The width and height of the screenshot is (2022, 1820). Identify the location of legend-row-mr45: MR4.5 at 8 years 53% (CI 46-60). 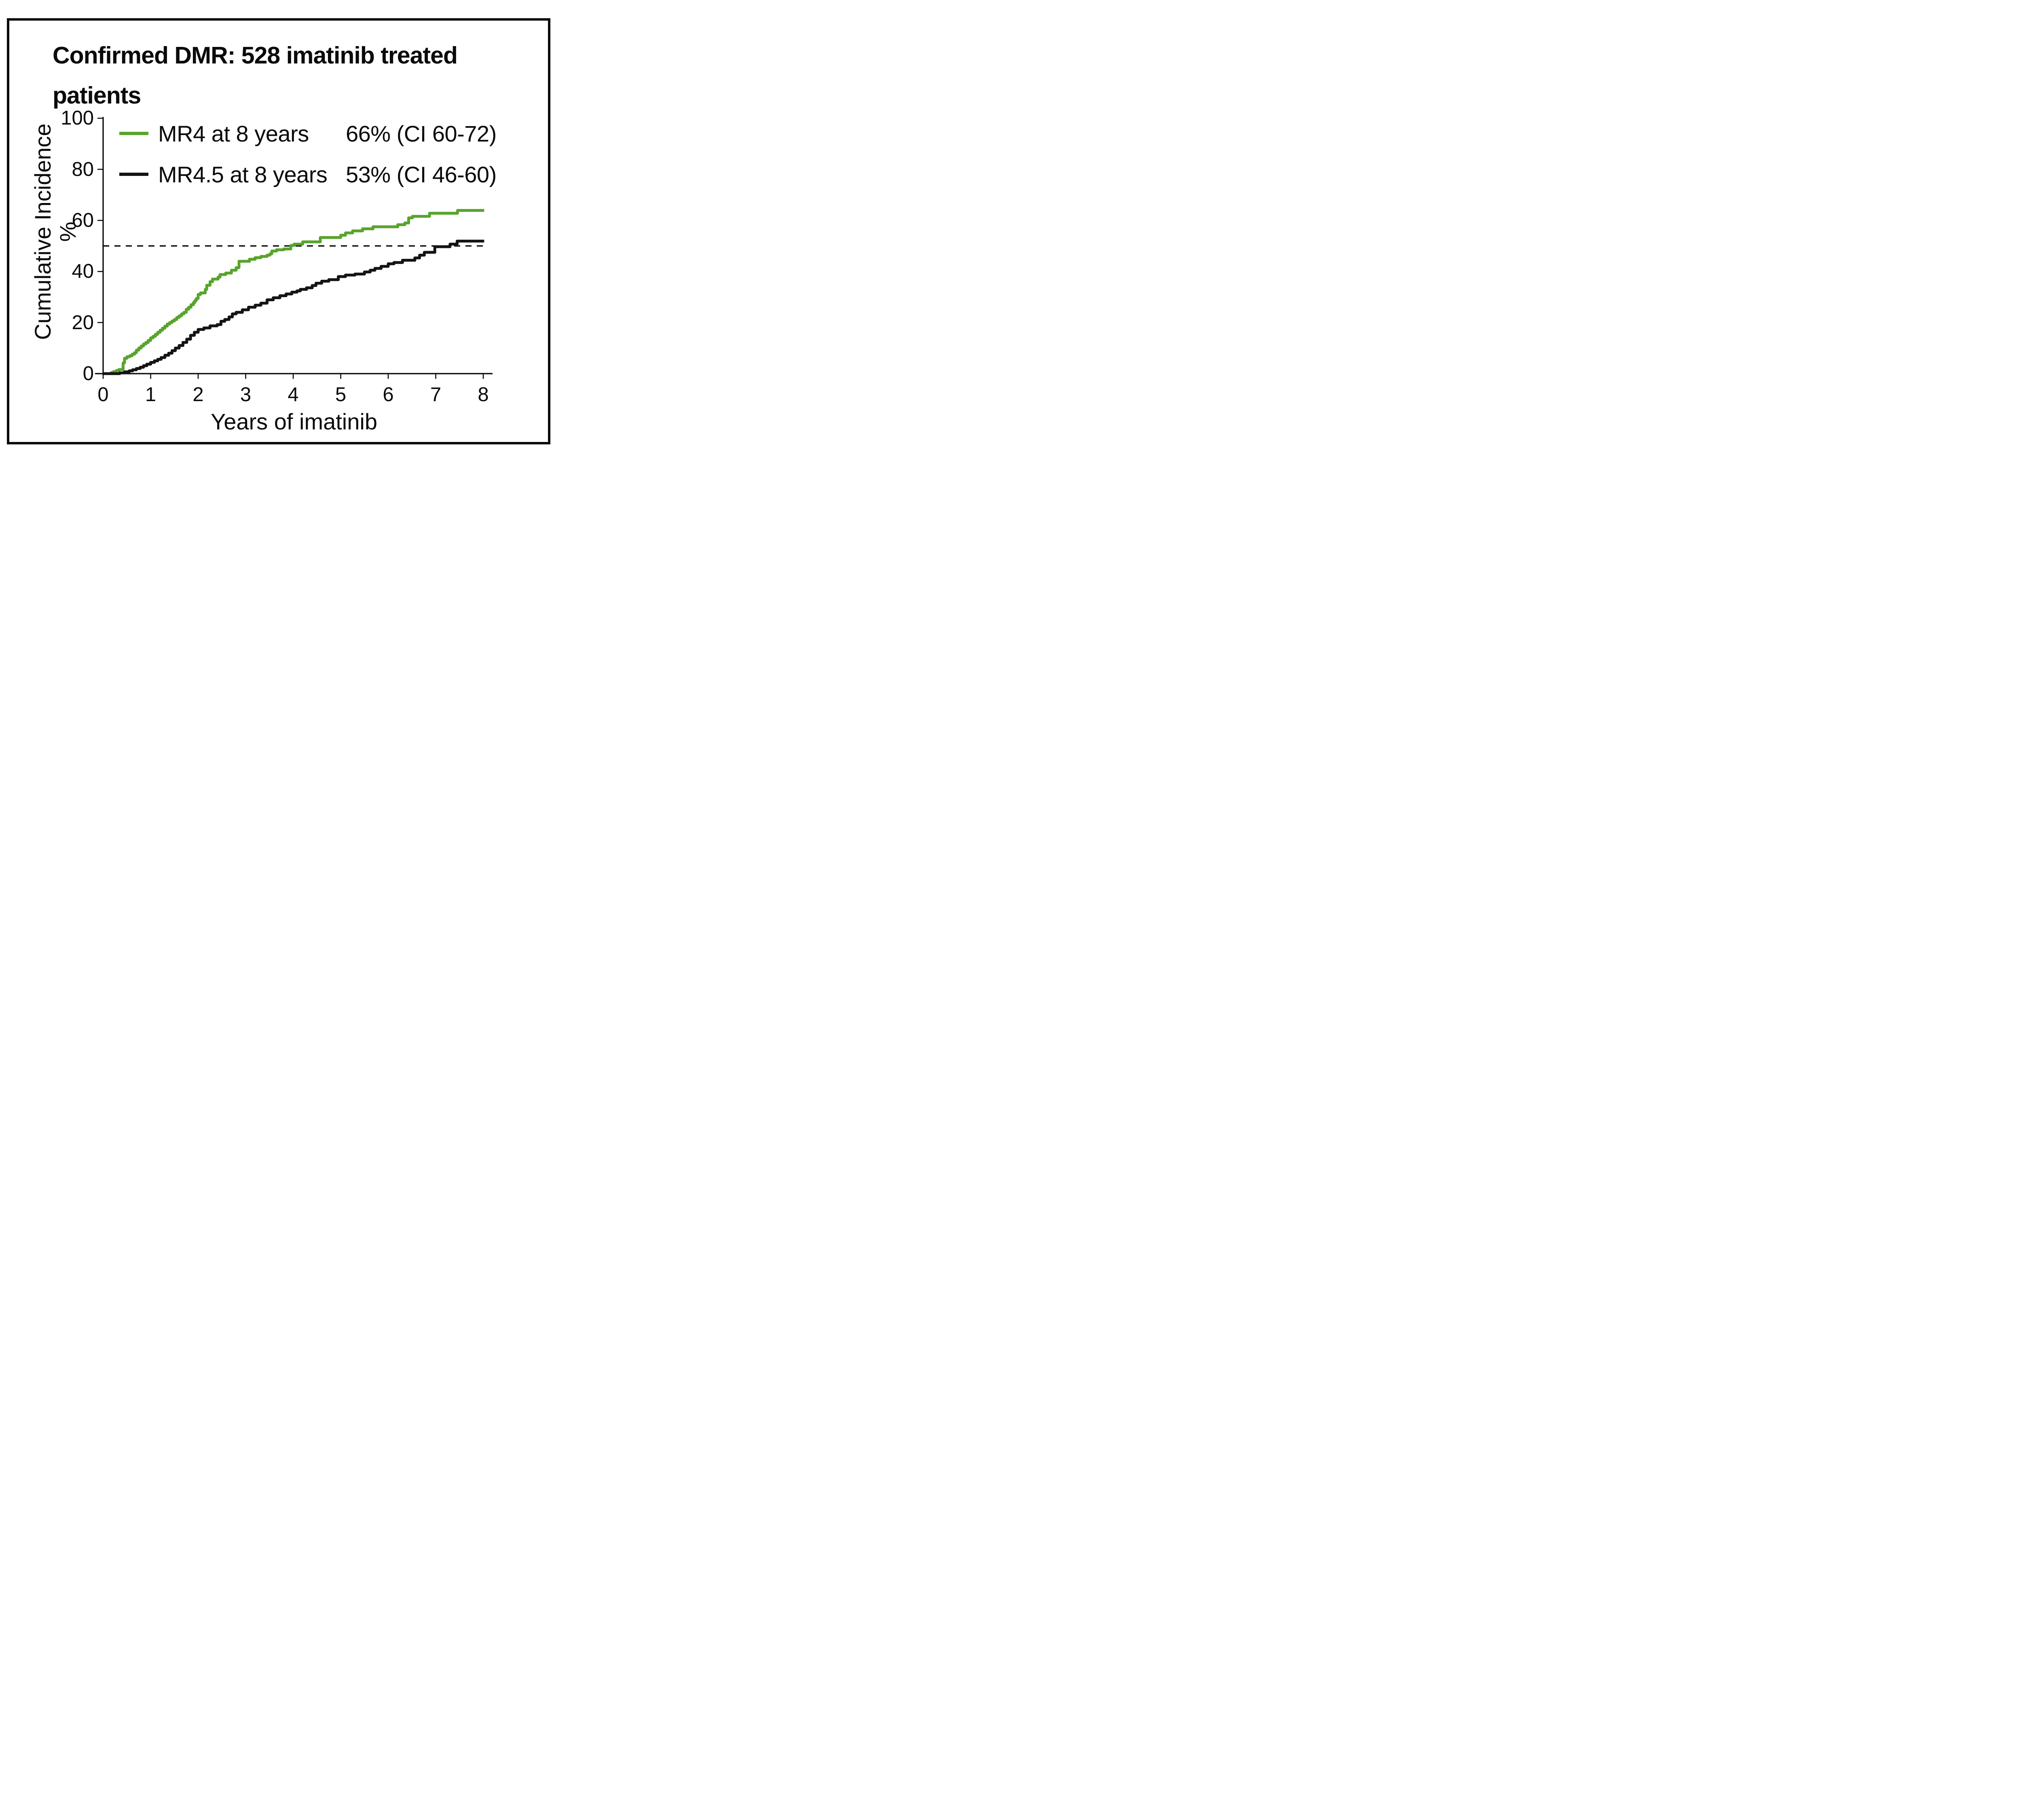
(308, 174).